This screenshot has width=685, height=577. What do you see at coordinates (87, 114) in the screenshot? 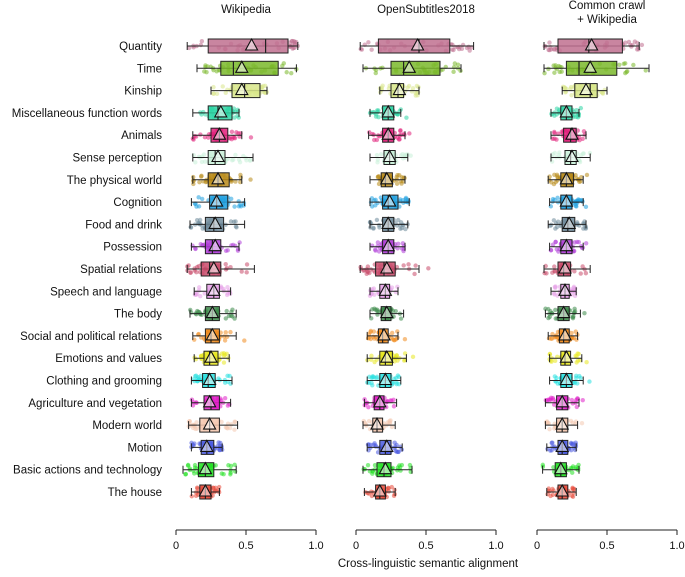
I see `category-label: Miscellaneous function words` at bounding box center [87, 114].